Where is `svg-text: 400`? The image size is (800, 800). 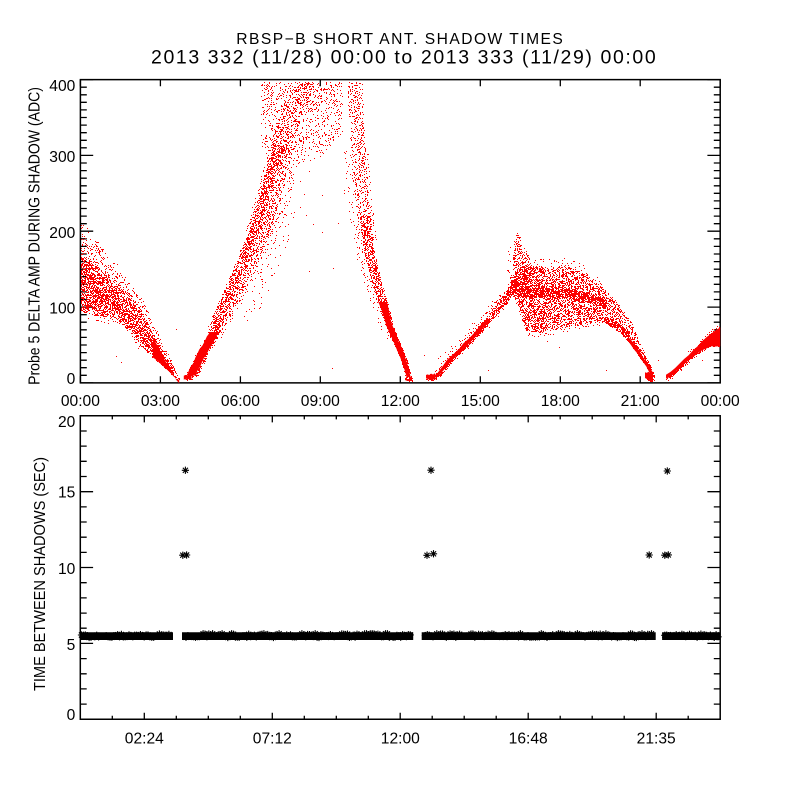 svg-text: 400 is located at coordinates (62, 86).